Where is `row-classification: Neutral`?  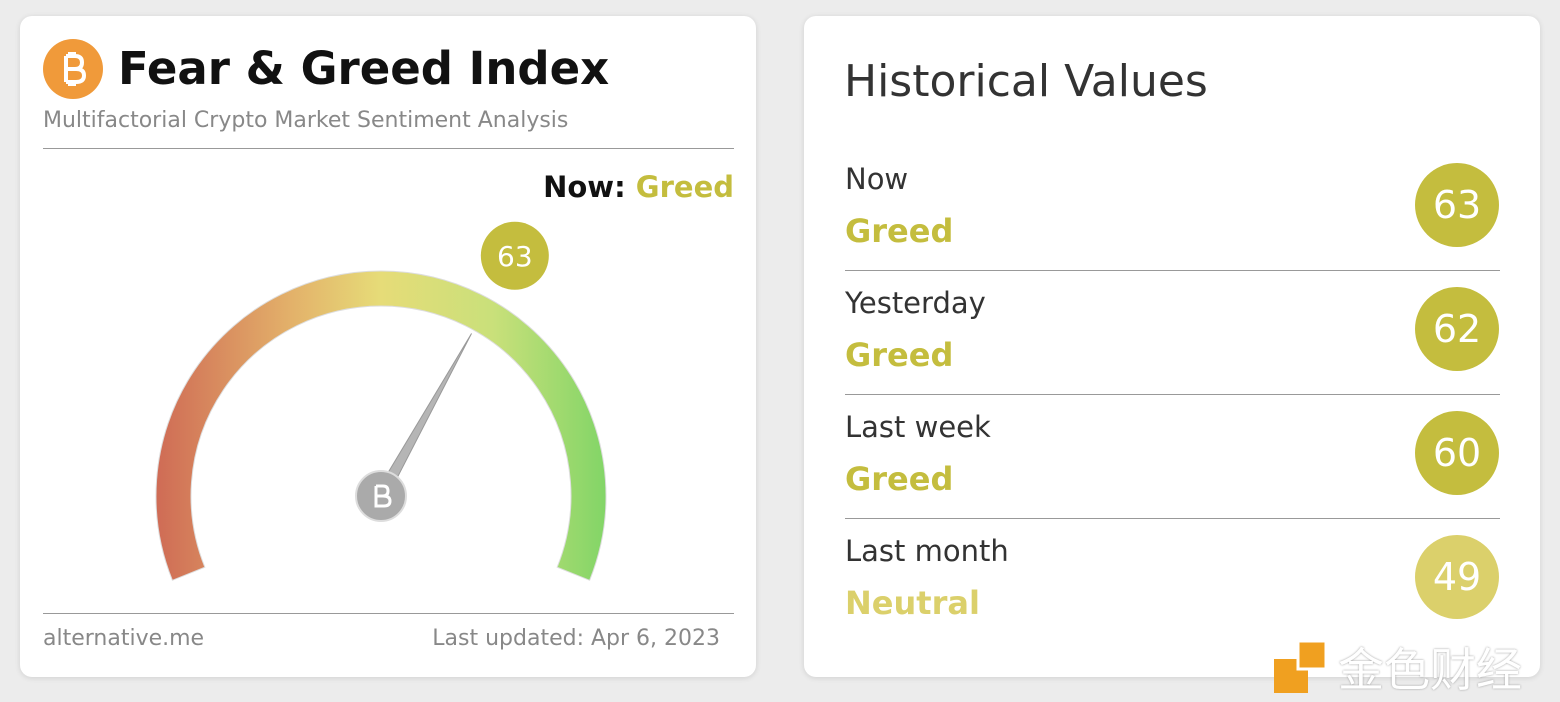
row-classification: Neutral is located at coordinates (912, 603).